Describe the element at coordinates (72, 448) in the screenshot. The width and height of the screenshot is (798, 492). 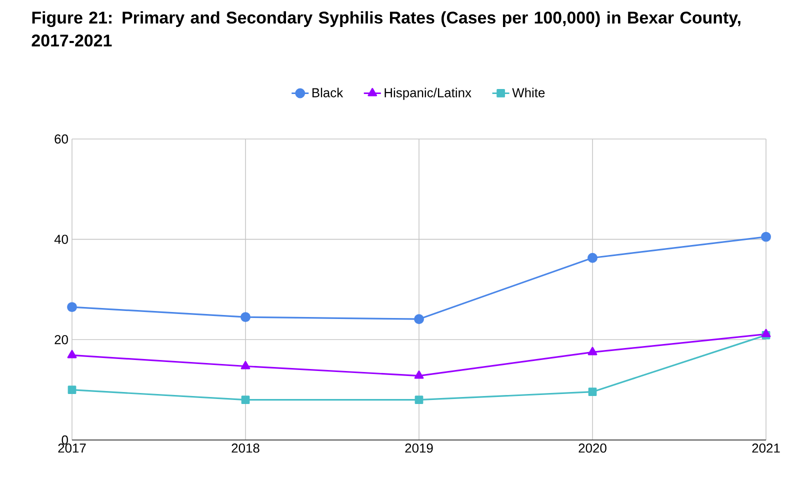
I see `x-tick-label: 2017` at that location.